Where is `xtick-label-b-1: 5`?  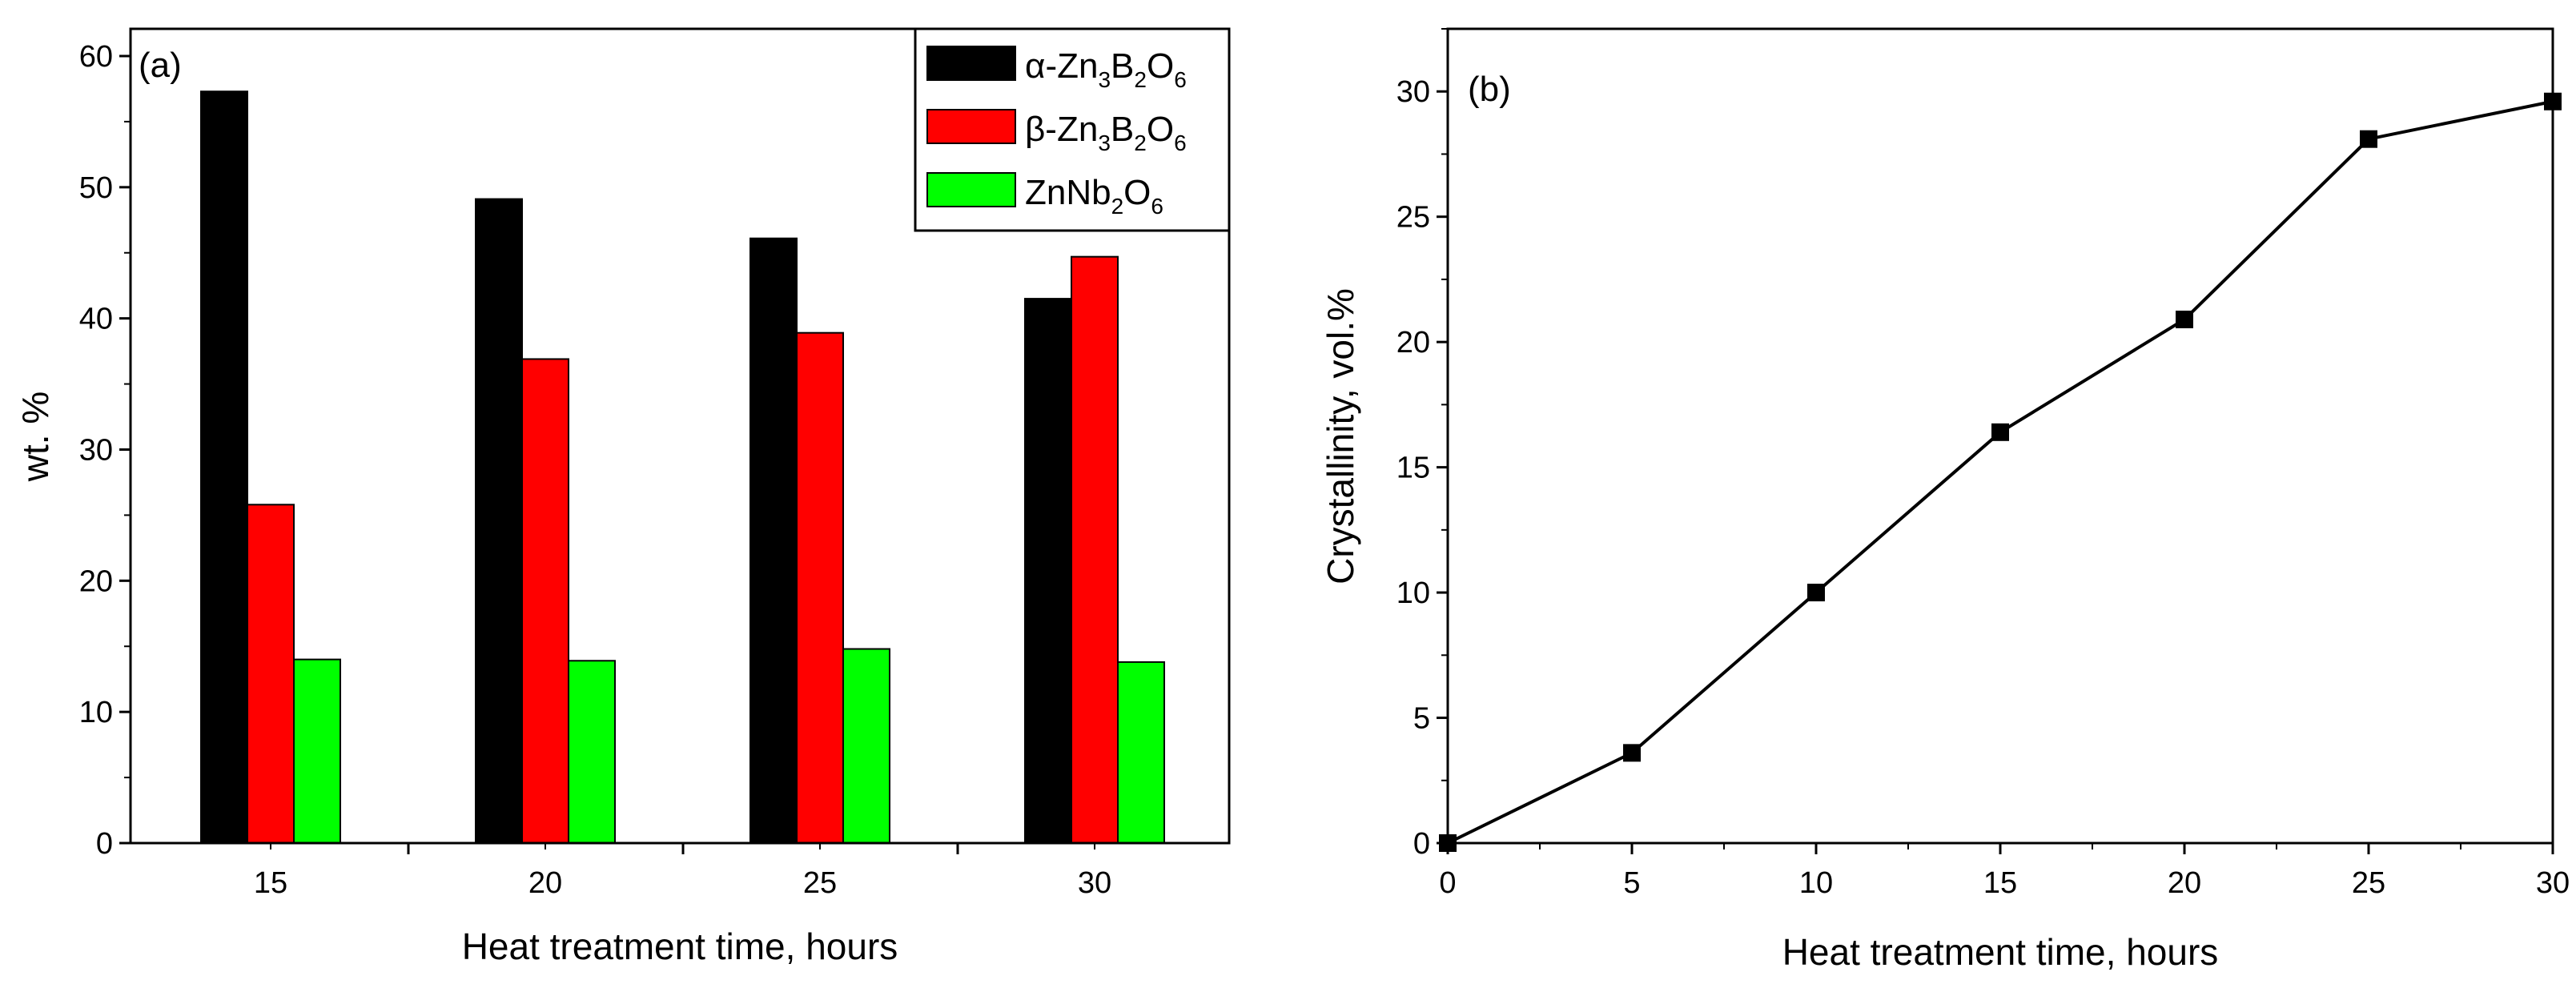
xtick-label-b-1: 5 is located at coordinates (1631, 883).